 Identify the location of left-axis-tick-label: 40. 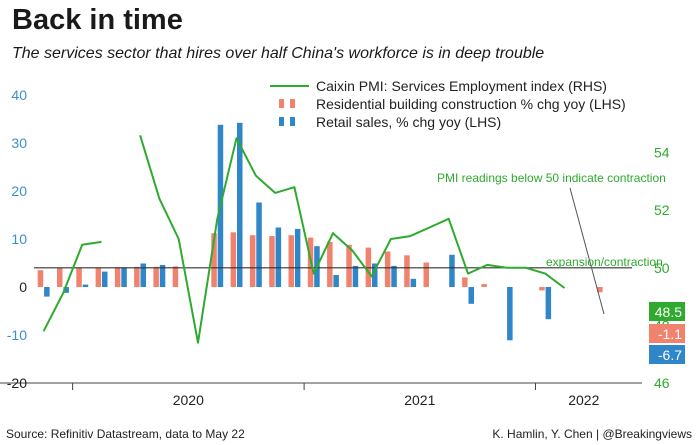
(19, 95).